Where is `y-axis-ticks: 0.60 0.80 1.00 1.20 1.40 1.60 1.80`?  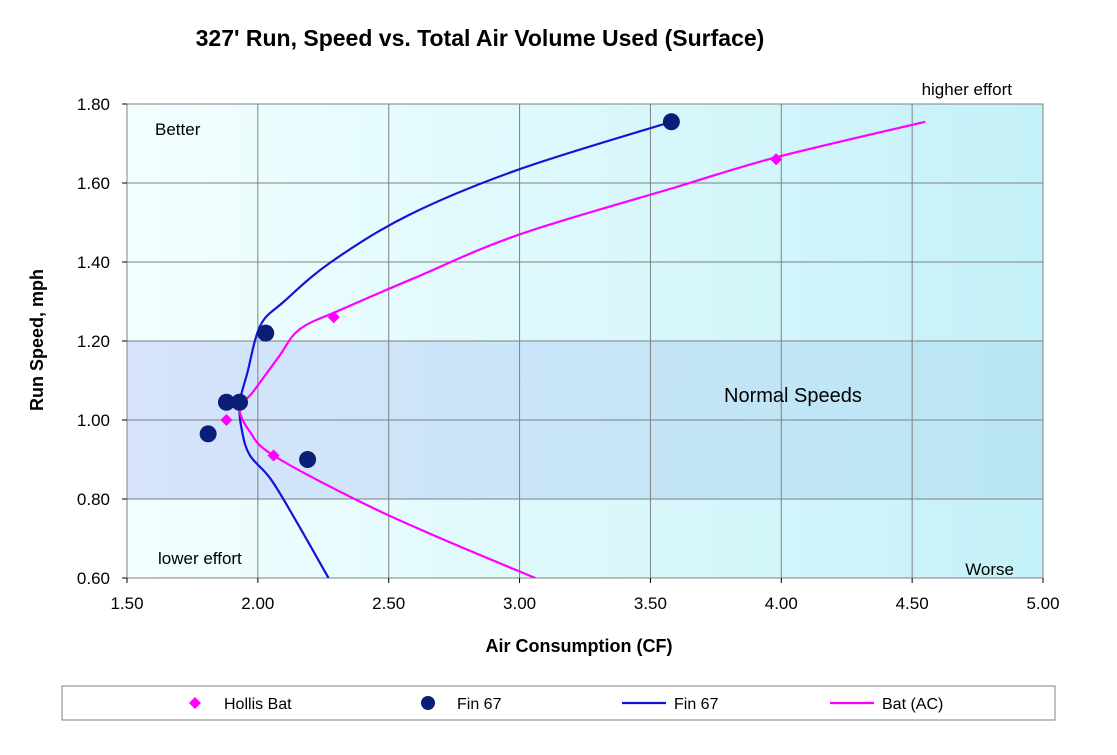 y-axis-ticks: 0.60 0.80 1.00 1.20 1.40 1.60 1.80 is located at coordinates (102, 341).